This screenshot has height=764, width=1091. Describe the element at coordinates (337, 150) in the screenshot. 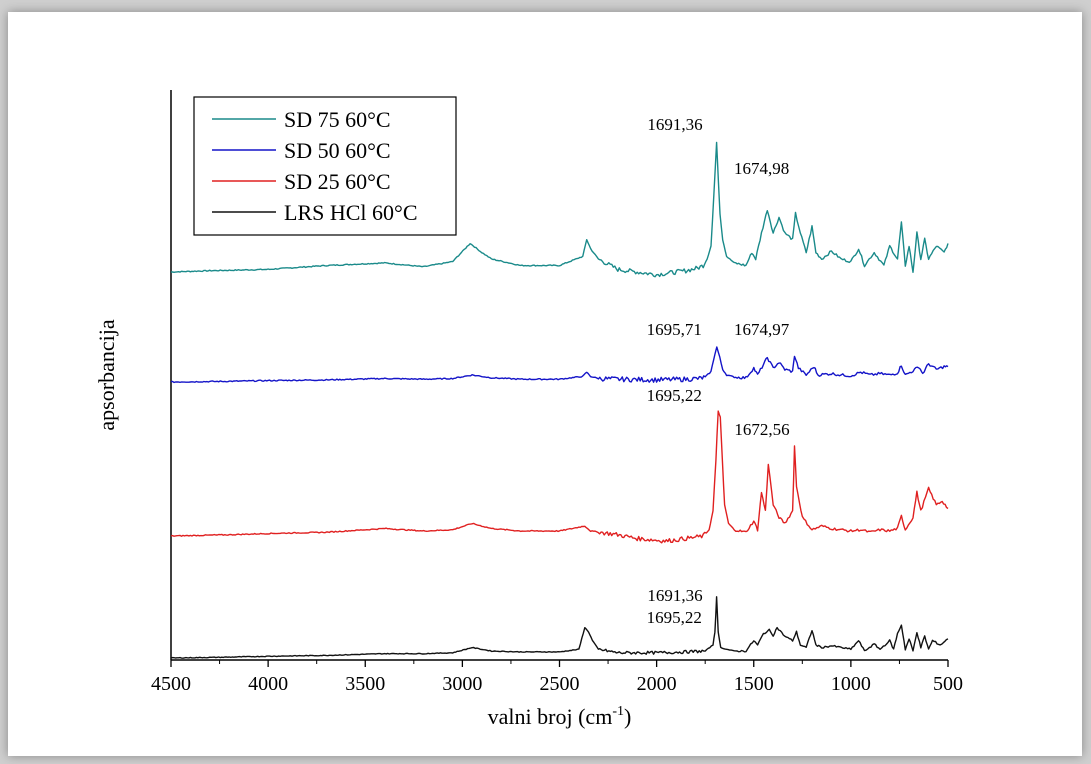

I see `legend-label: SD 50 60°C` at that location.